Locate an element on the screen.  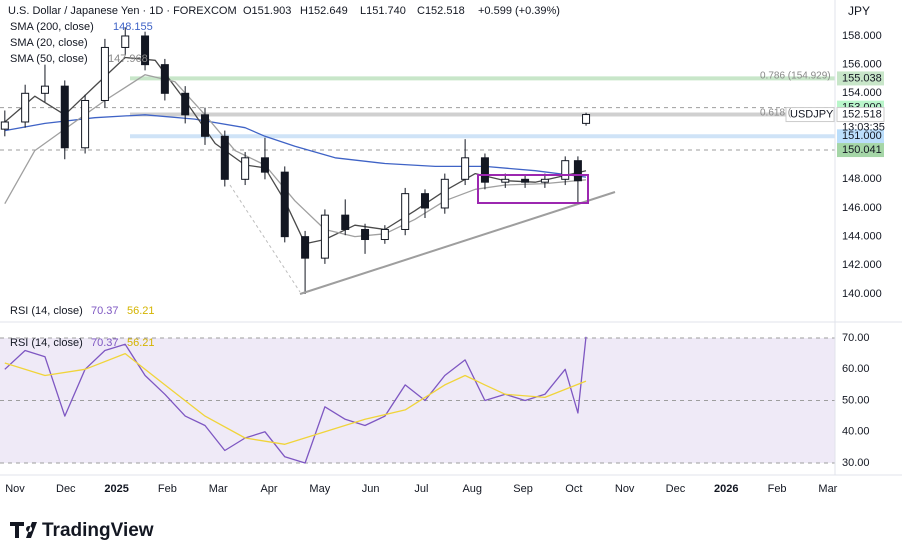
y-tick-label: 156.000 is located at coordinates (862, 65).